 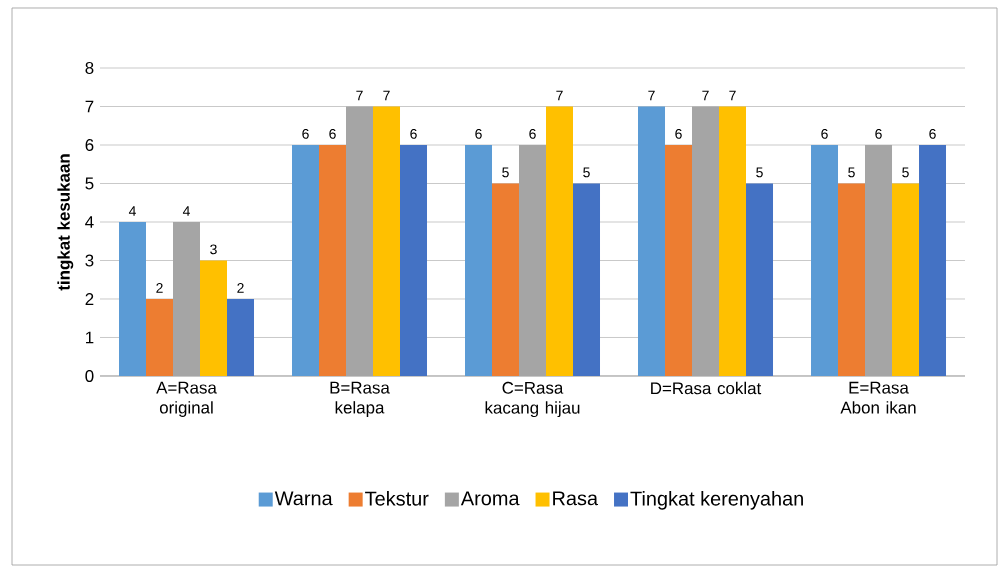 What do you see at coordinates (706, 388) in the screenshot?
I see `x-tick-label: D=Rasa coklat` at bounding box center [706, 388].